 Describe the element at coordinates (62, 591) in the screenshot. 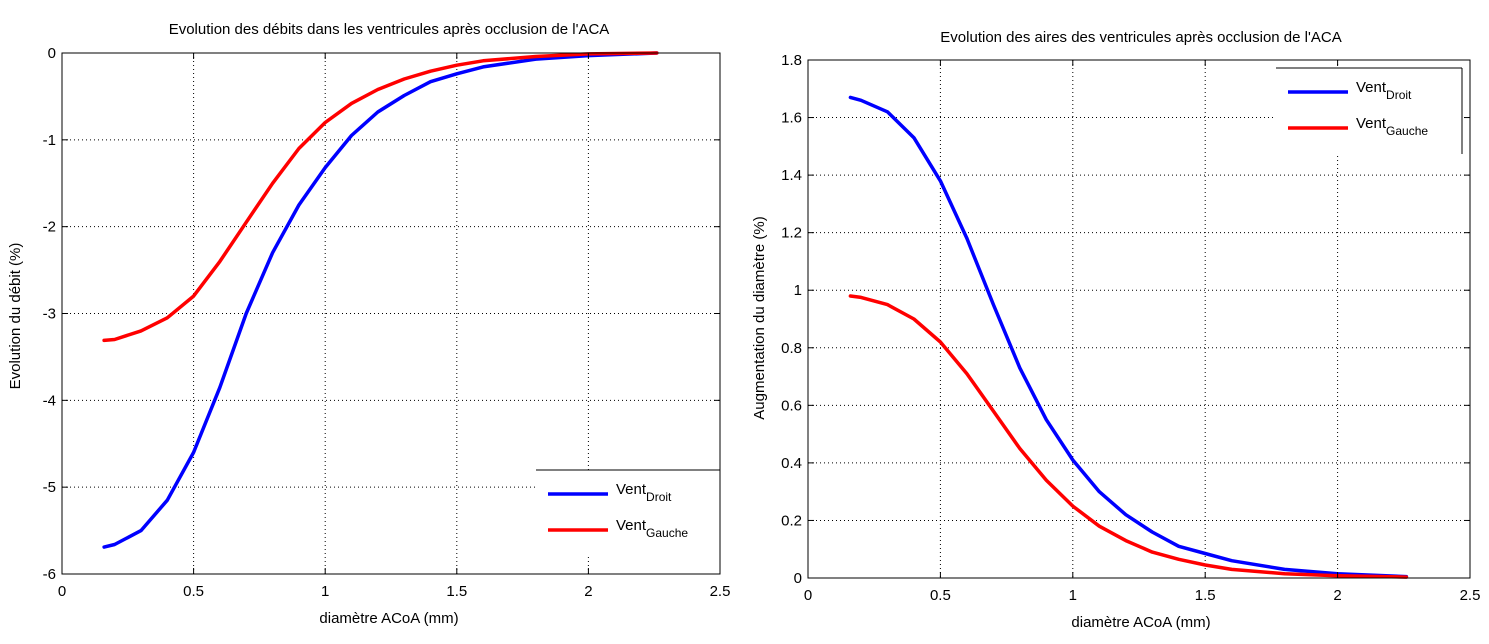

I see `chart-debits-xtick-label: 0` at that location.